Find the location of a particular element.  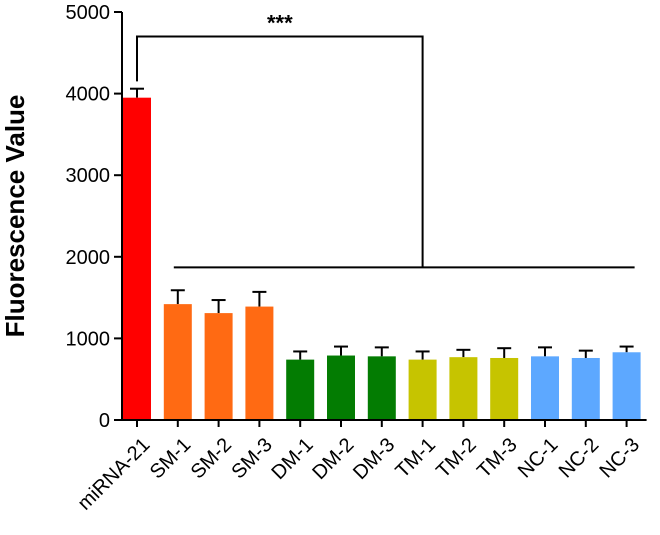

y-tick-label: 3000 is located at coordinates (88, 176).